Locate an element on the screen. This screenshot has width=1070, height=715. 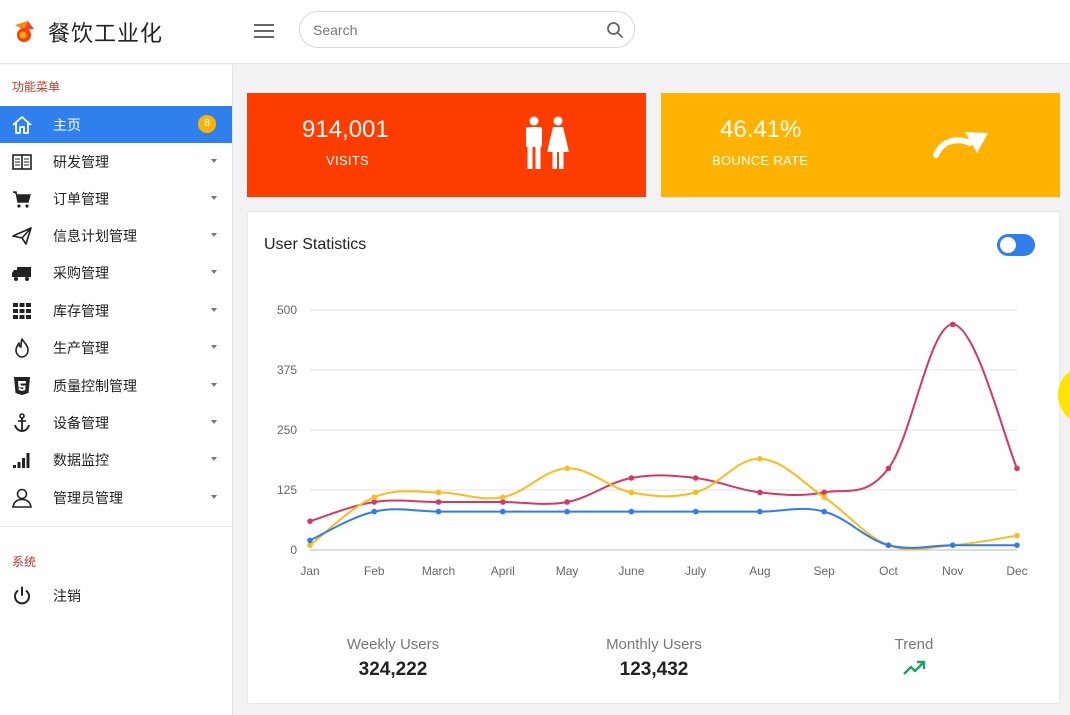
sidebar-item-quality: 质量控制管理 is located at coordinates (116, 385).